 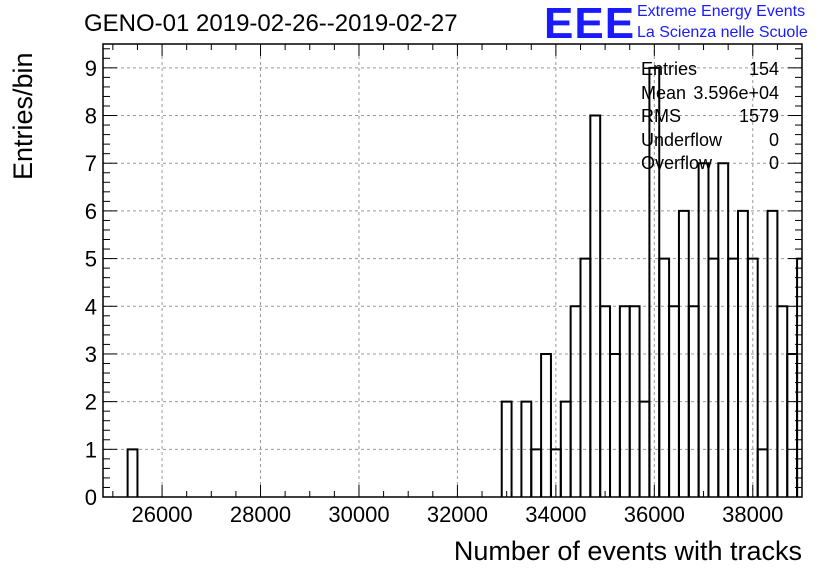 What do you see at coordinates (457, 514) in the screenshot?
I see `x-tick-label: 32000` at bounding box center [457, 514].